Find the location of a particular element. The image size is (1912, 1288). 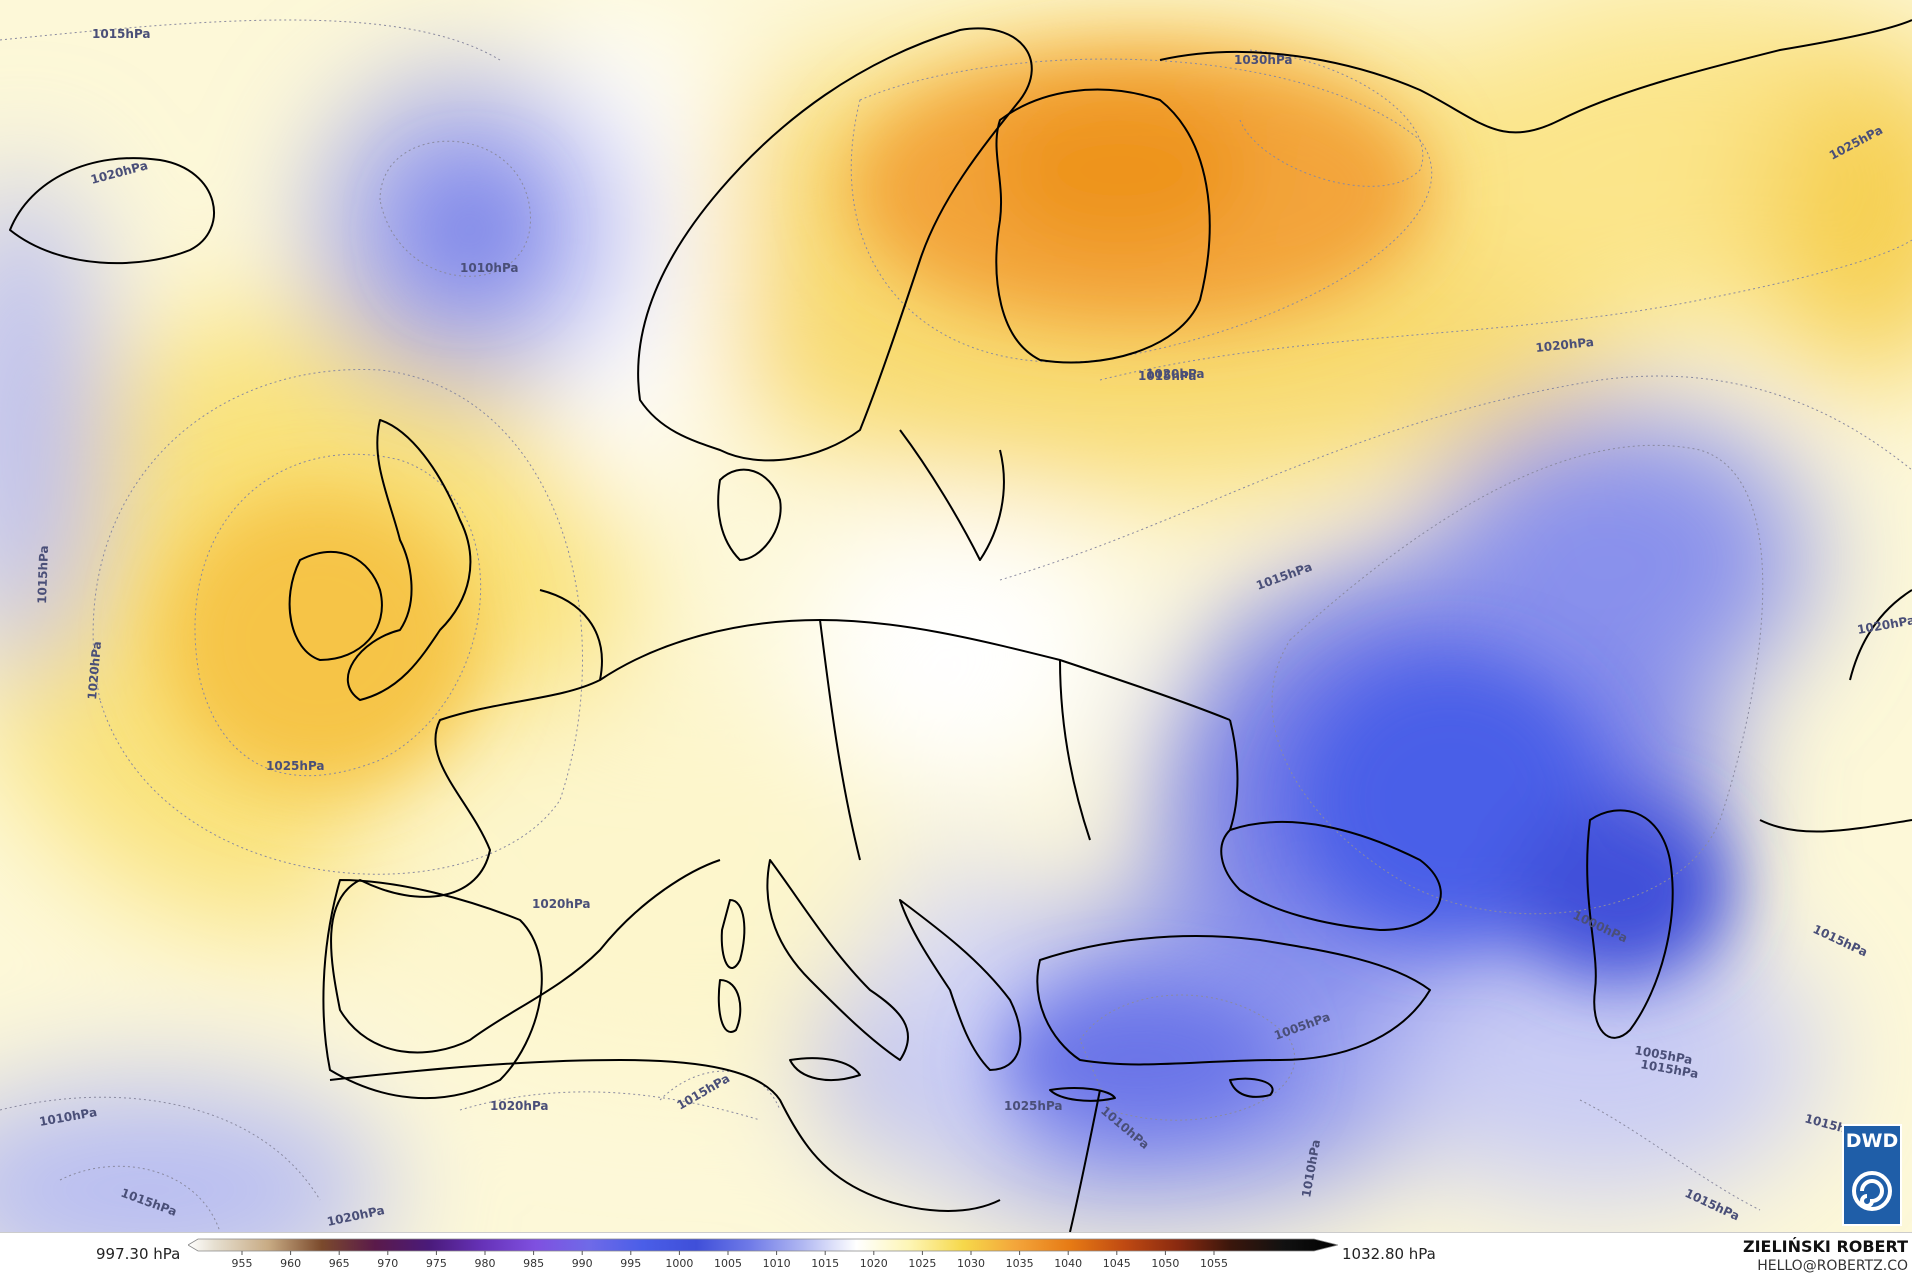

dwd-logo: DWD is located at coordinates (1872, 1175).